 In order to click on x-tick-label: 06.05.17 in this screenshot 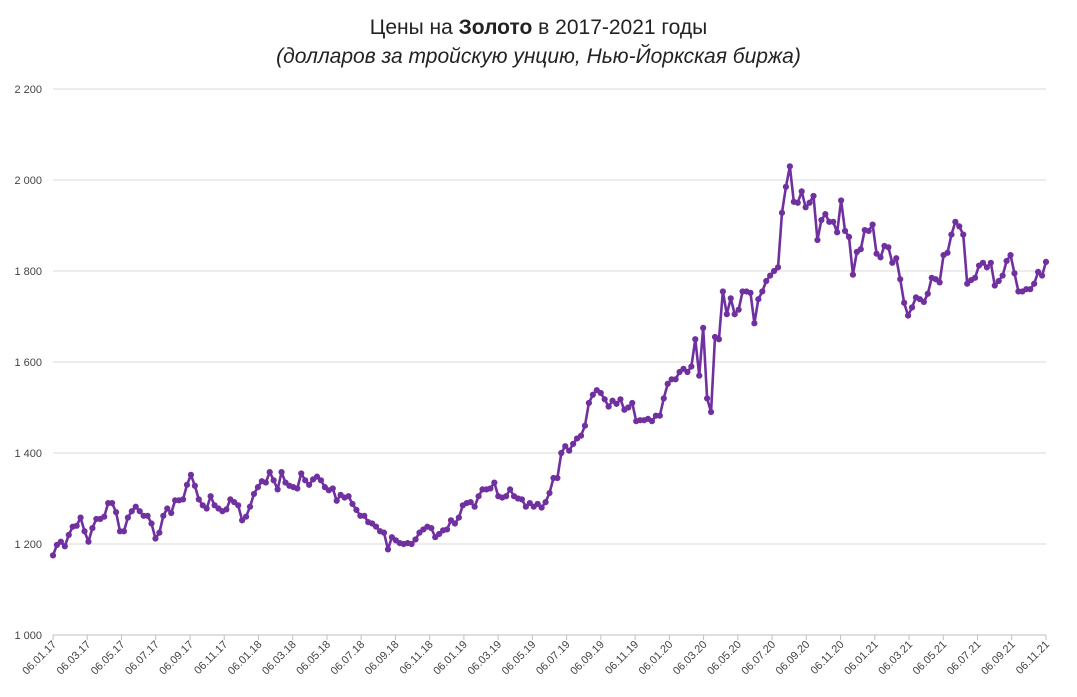, I will do `click(108, 658)`.